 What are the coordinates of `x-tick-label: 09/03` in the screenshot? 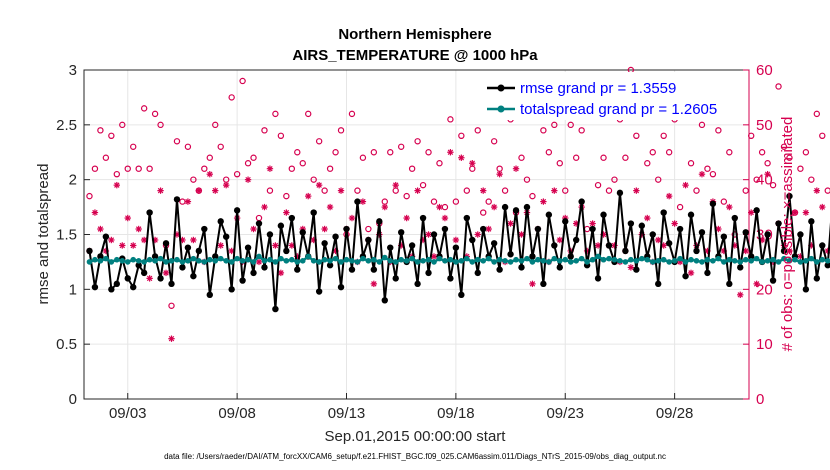 It's located at (128, 413).